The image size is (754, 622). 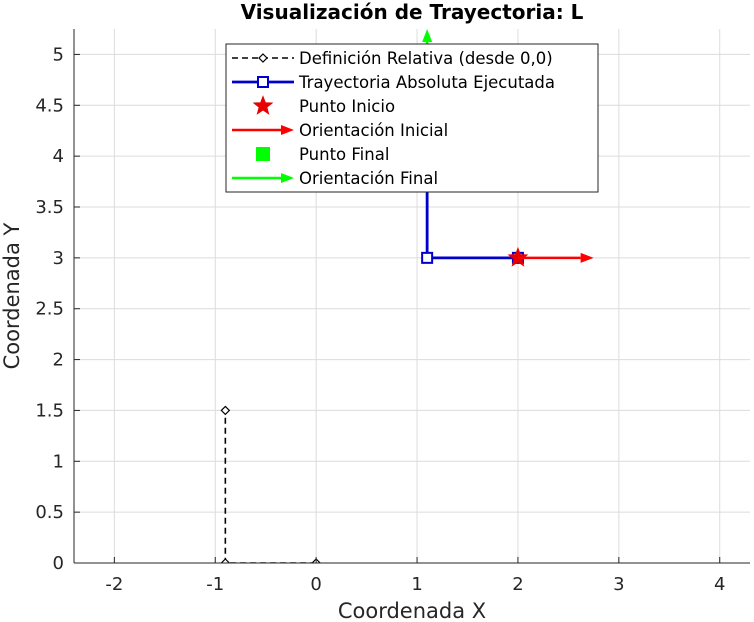 What do you see at coordinates (719, 584) in the screenshot?
I see `x-tick-label: 4` at bounding box center [719, 584].